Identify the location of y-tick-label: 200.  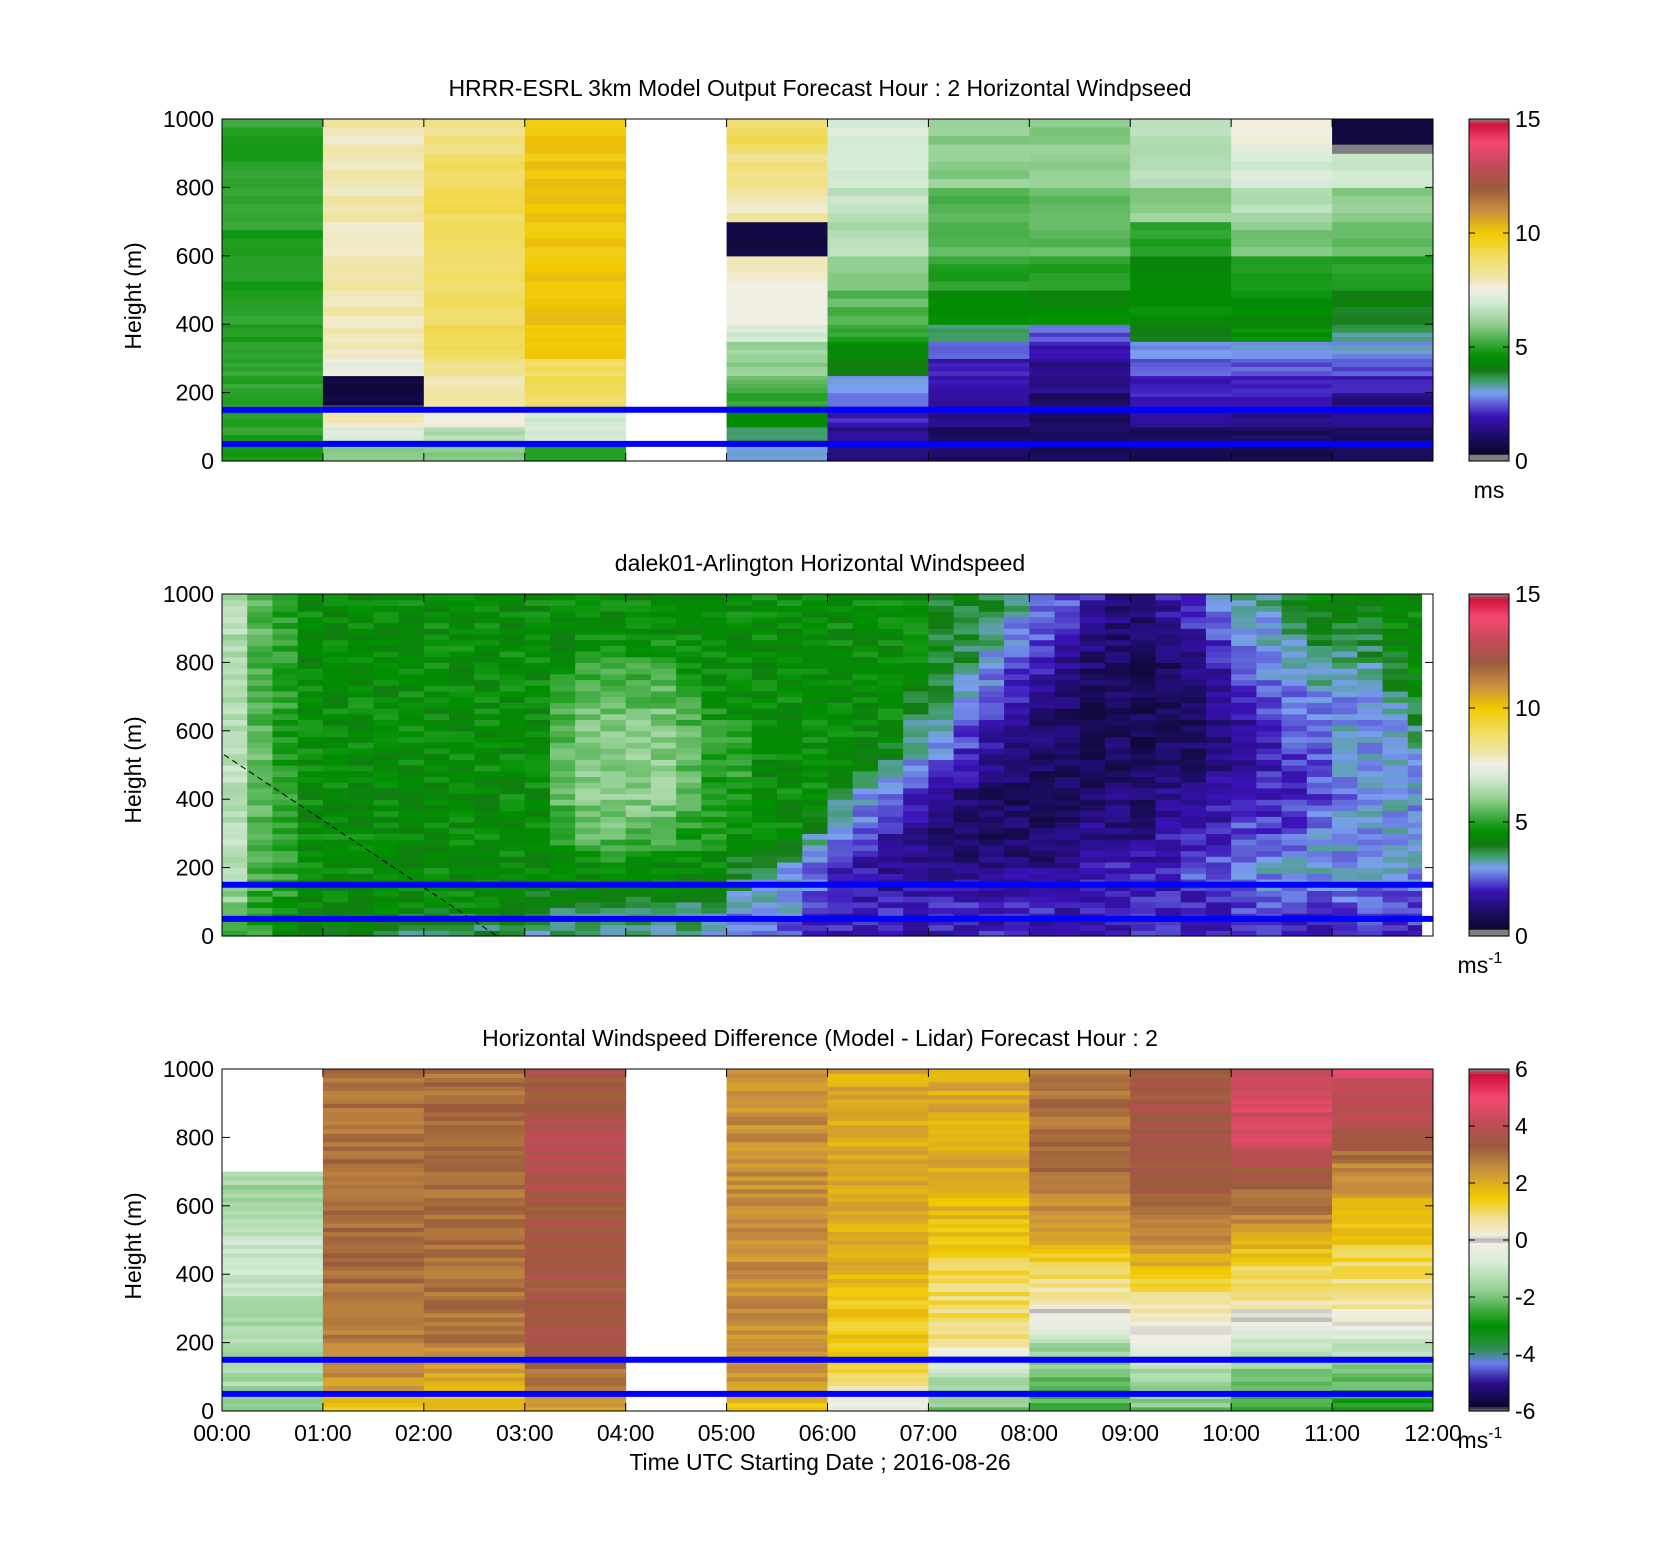
(195, 868).